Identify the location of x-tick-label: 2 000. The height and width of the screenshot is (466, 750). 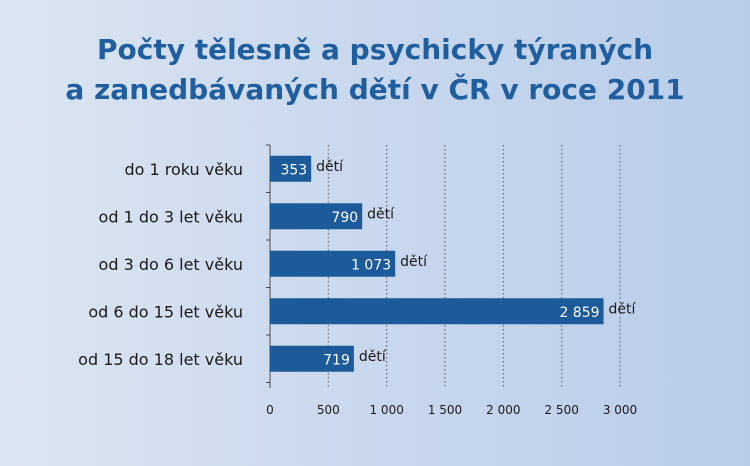
(503, 410).